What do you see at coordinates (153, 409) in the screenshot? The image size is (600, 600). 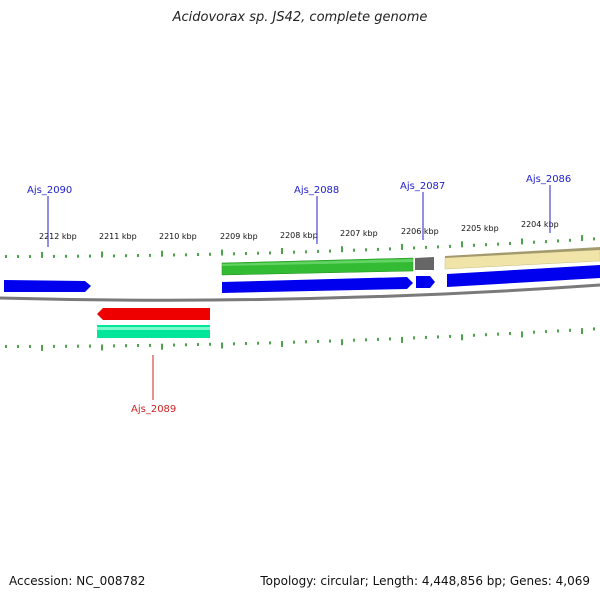 I see `gene-label-ajs-2089: Ajs_2089` at bounding box center [153, 409].